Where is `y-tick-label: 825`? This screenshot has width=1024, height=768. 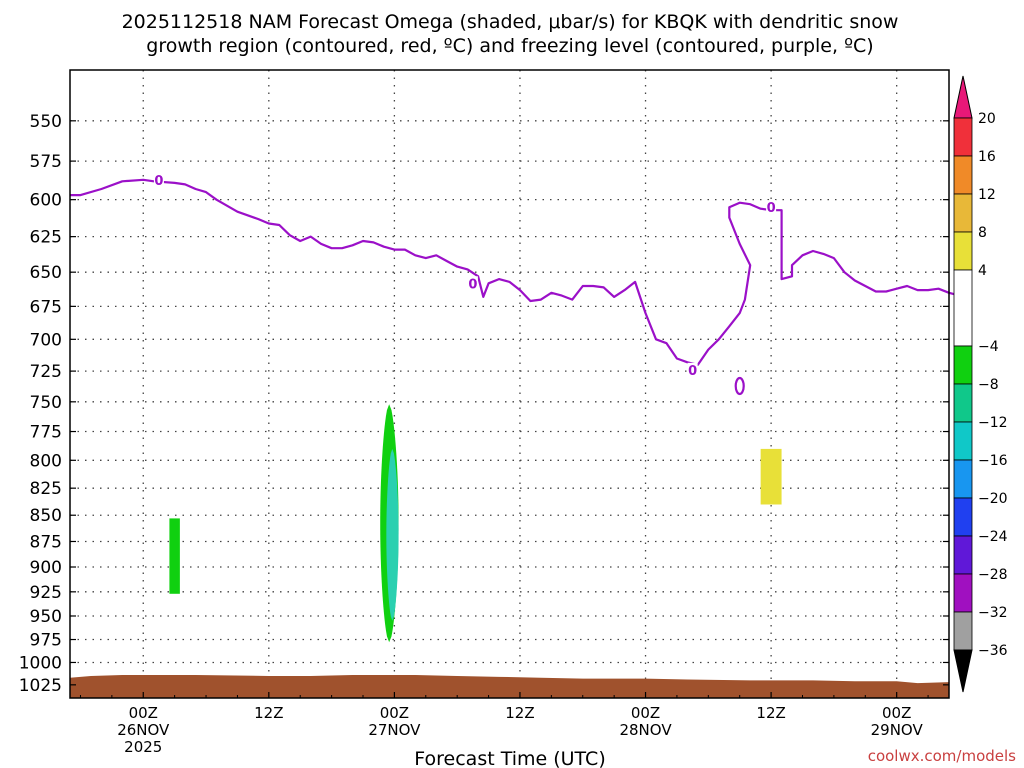 y-tick-label: 825 is located at coordinates (46, 489).